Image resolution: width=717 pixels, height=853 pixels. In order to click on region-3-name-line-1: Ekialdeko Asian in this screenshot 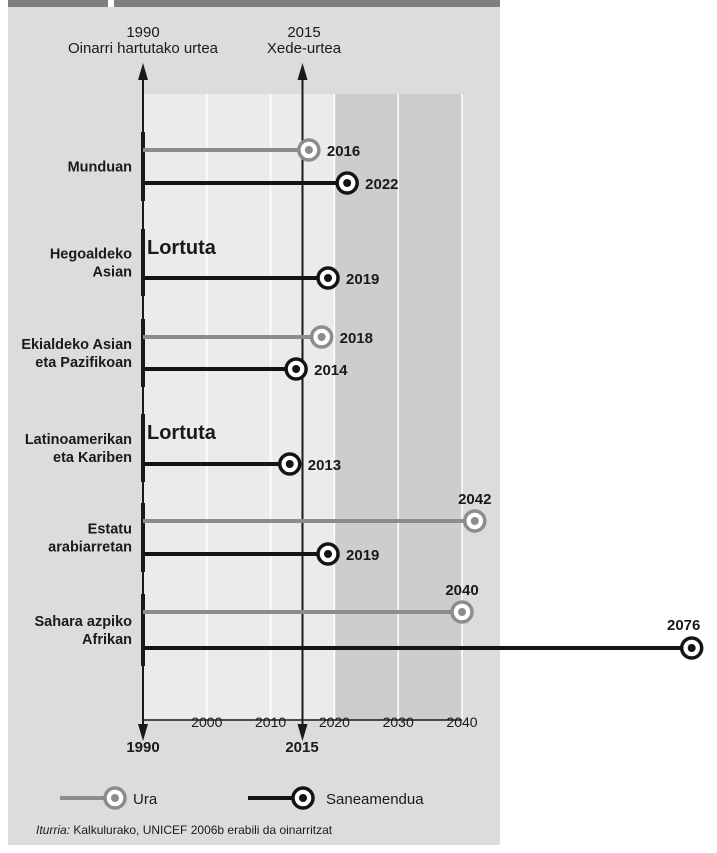, I will do `click(76, 345)`.